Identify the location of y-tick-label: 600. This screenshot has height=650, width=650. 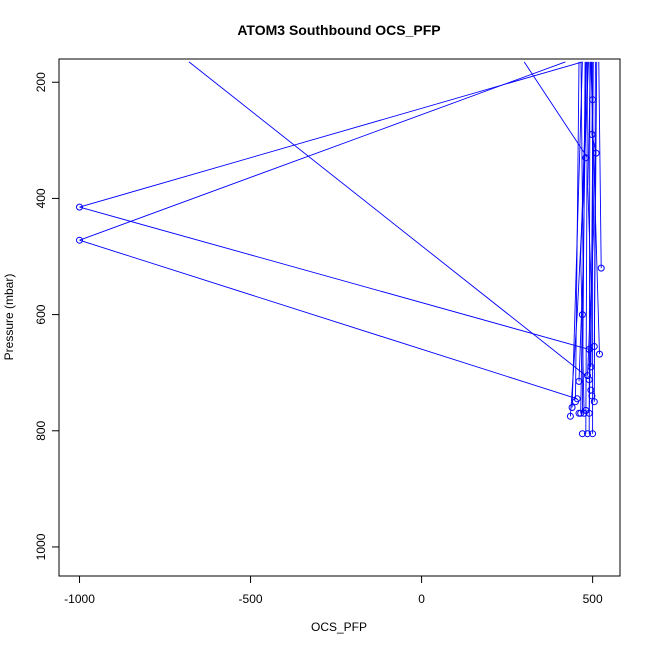
(41, 314).